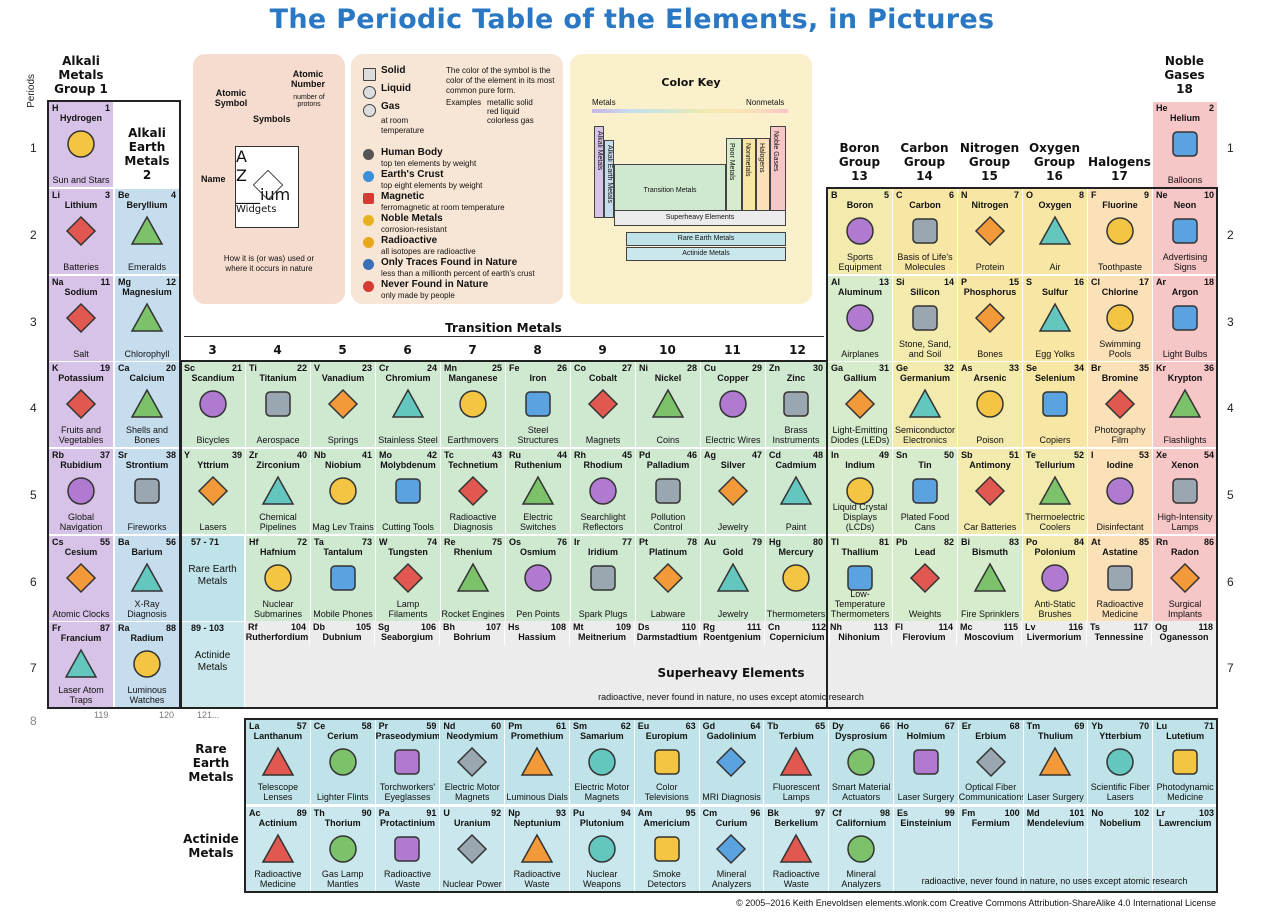  I want to click on element-cell-tantalum: Ta 73 Tantalum Mobile Phones, so click(343, 578).